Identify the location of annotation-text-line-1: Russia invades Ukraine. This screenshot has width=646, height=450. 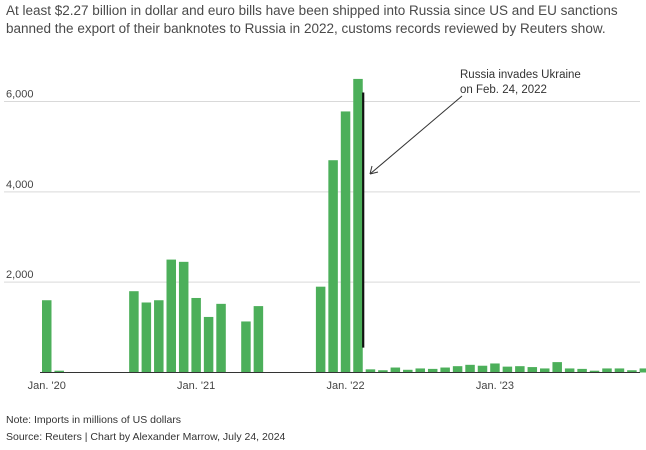
(520, 75).